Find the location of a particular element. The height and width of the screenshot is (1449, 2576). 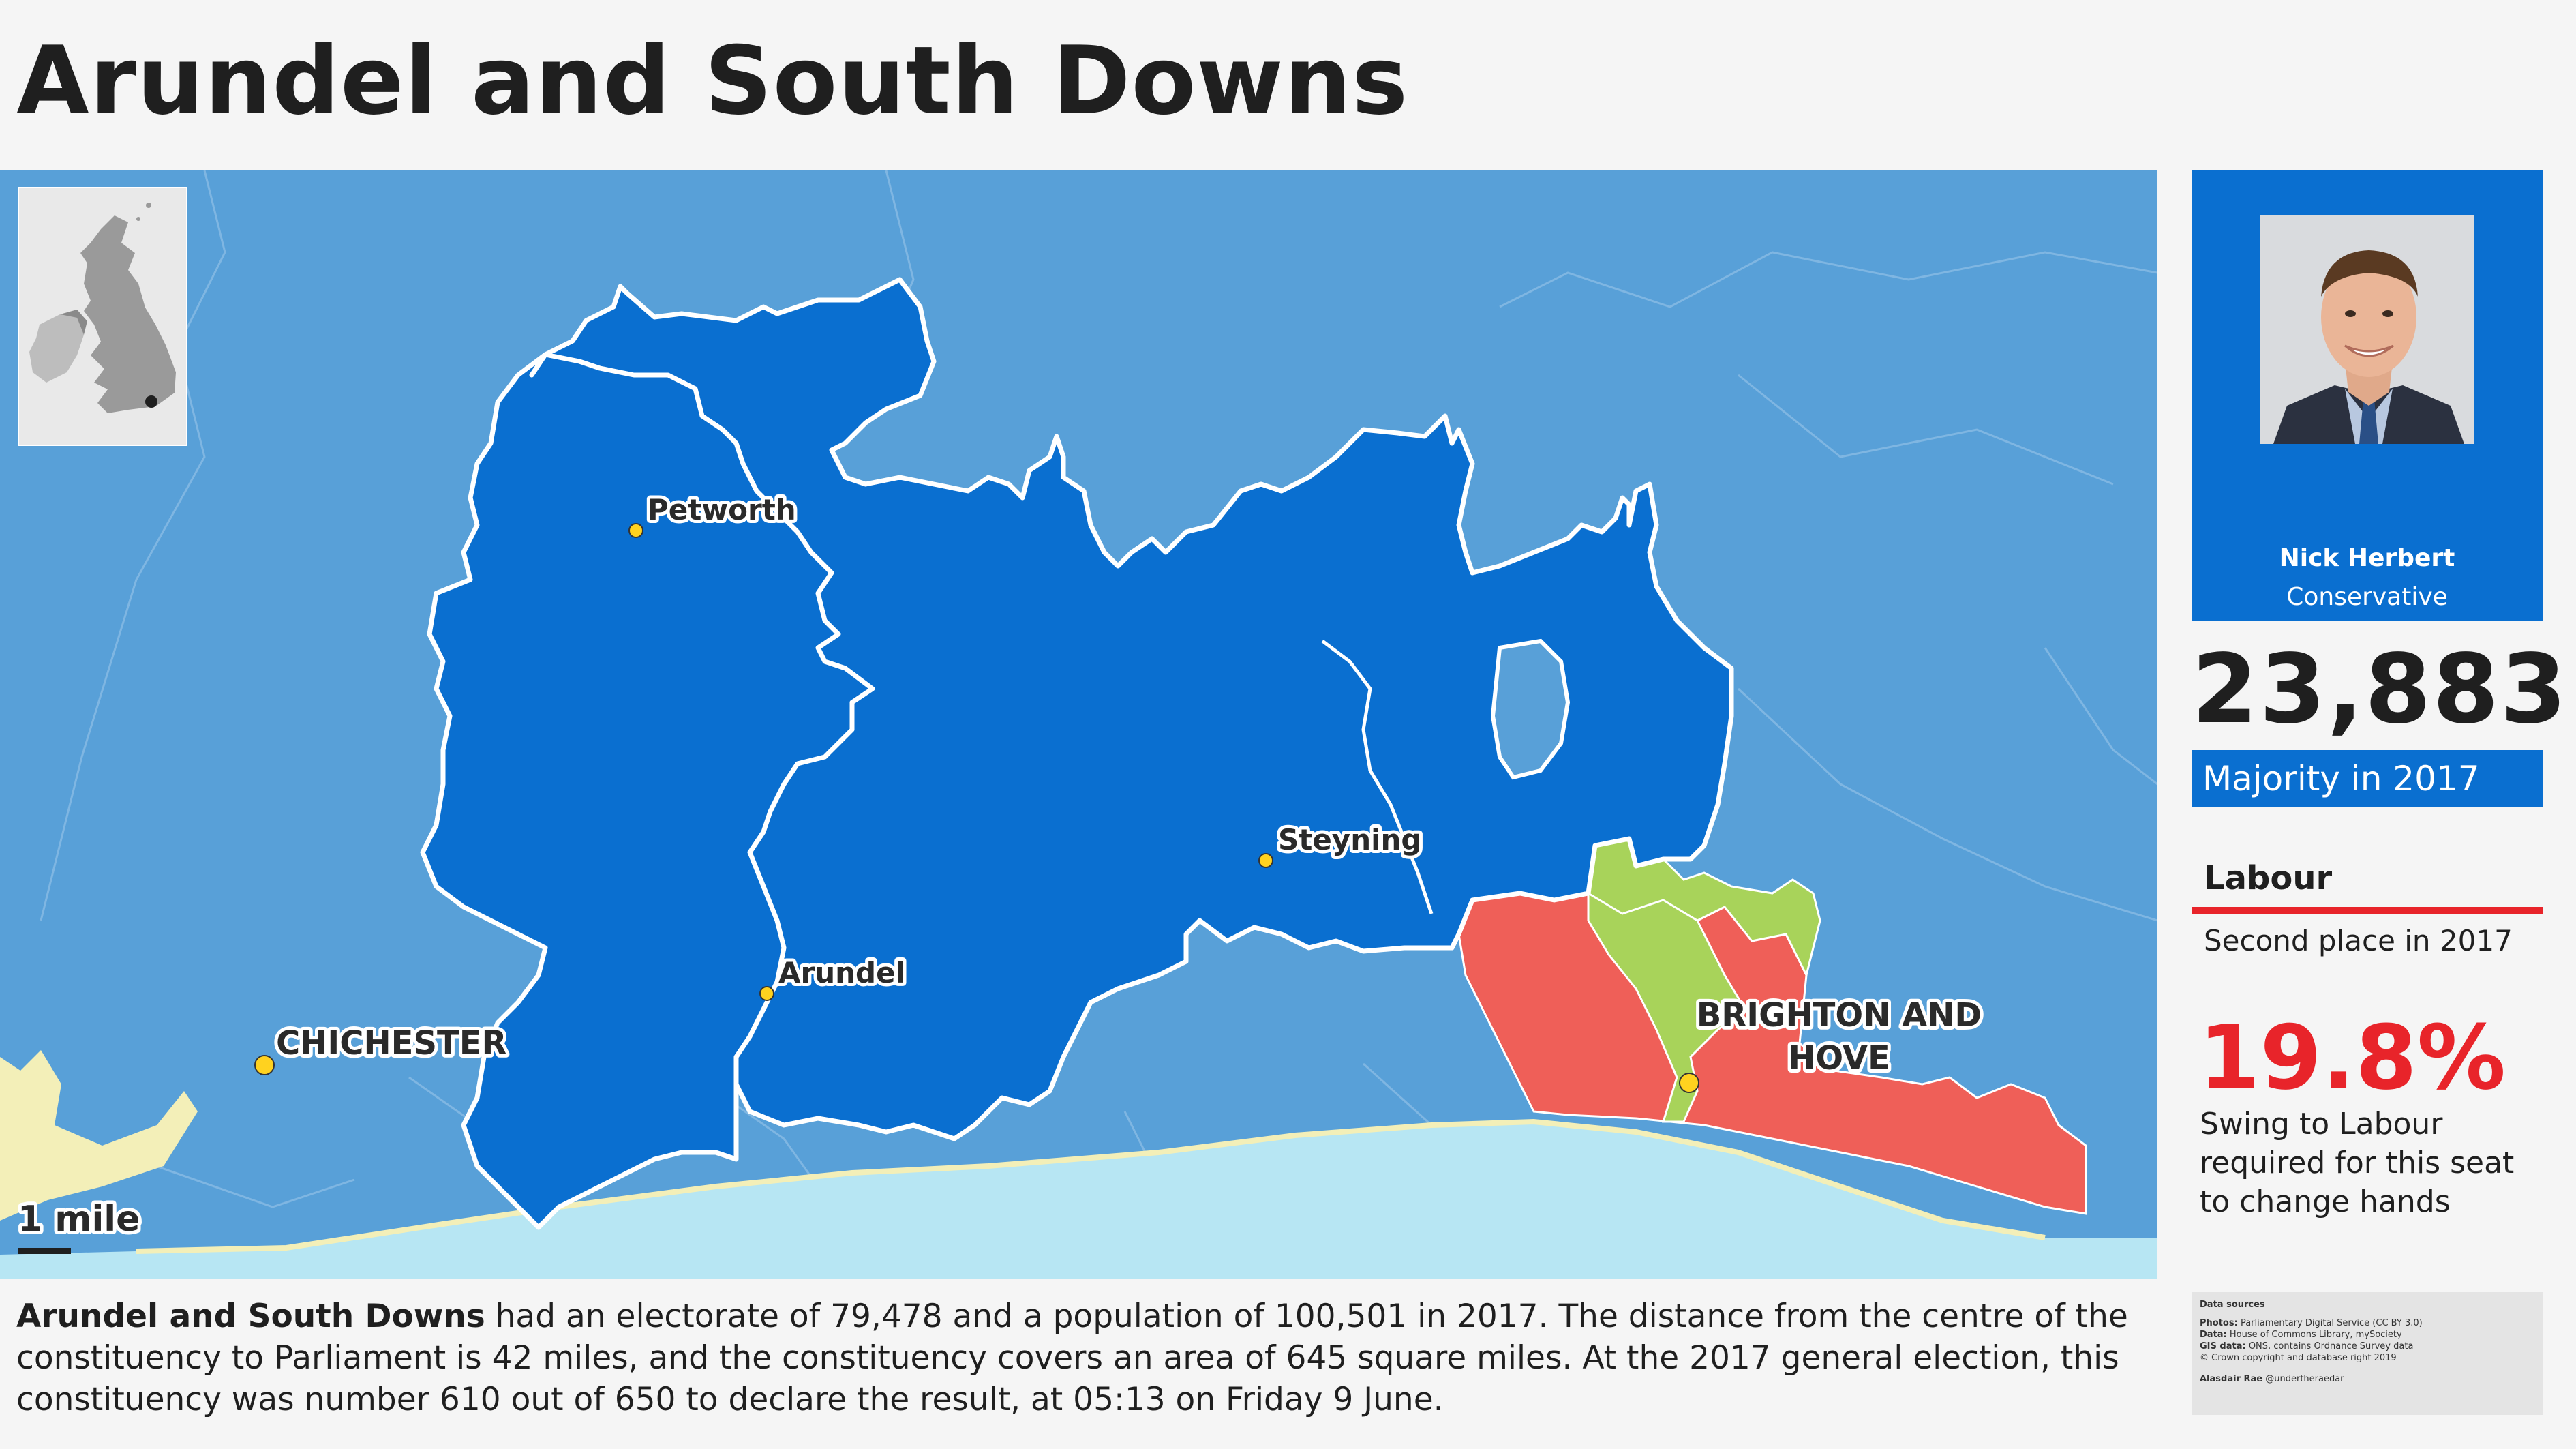

orkney-icon is located at coordinates (138, 219).